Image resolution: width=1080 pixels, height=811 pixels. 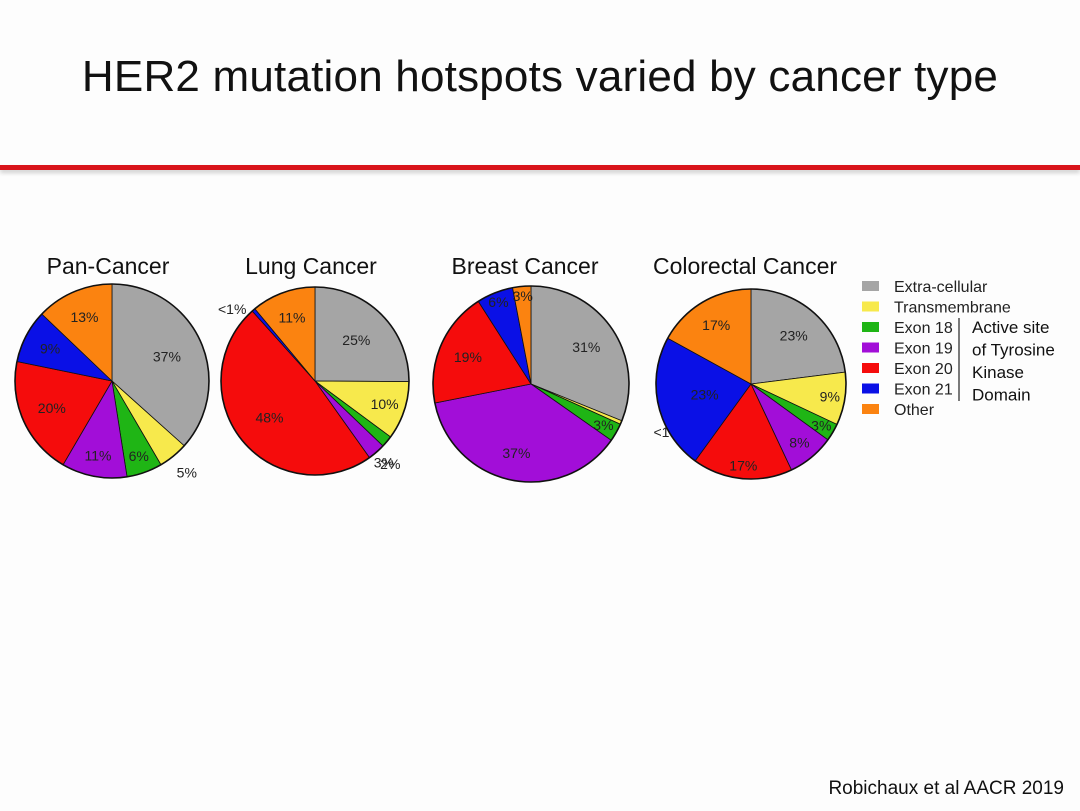 I want to click on pie-title: Colorectal Cancer, so click(x=745, y=266).